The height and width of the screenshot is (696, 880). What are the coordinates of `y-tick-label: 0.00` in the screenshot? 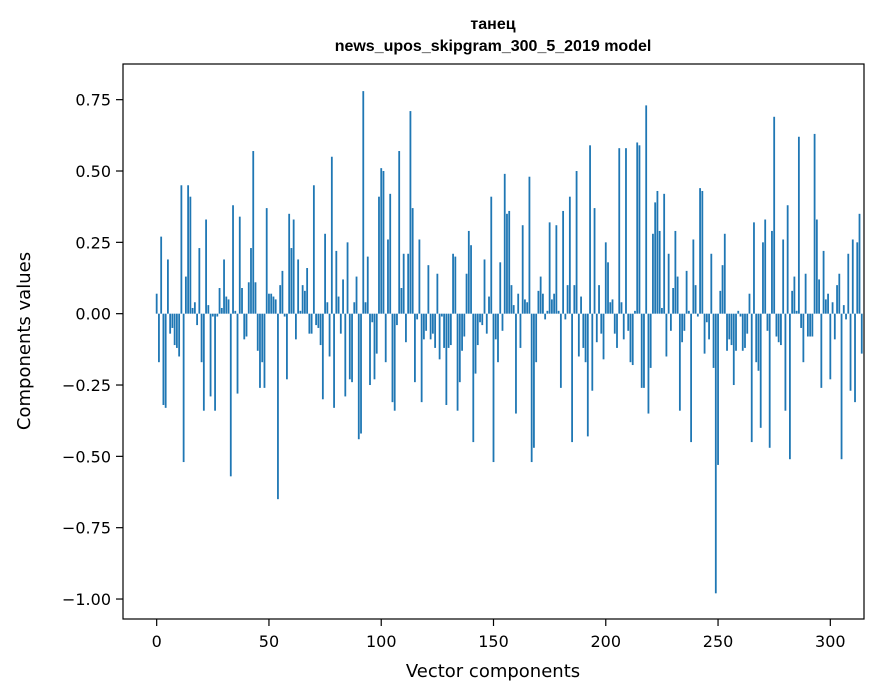 It's located at (93, 314).